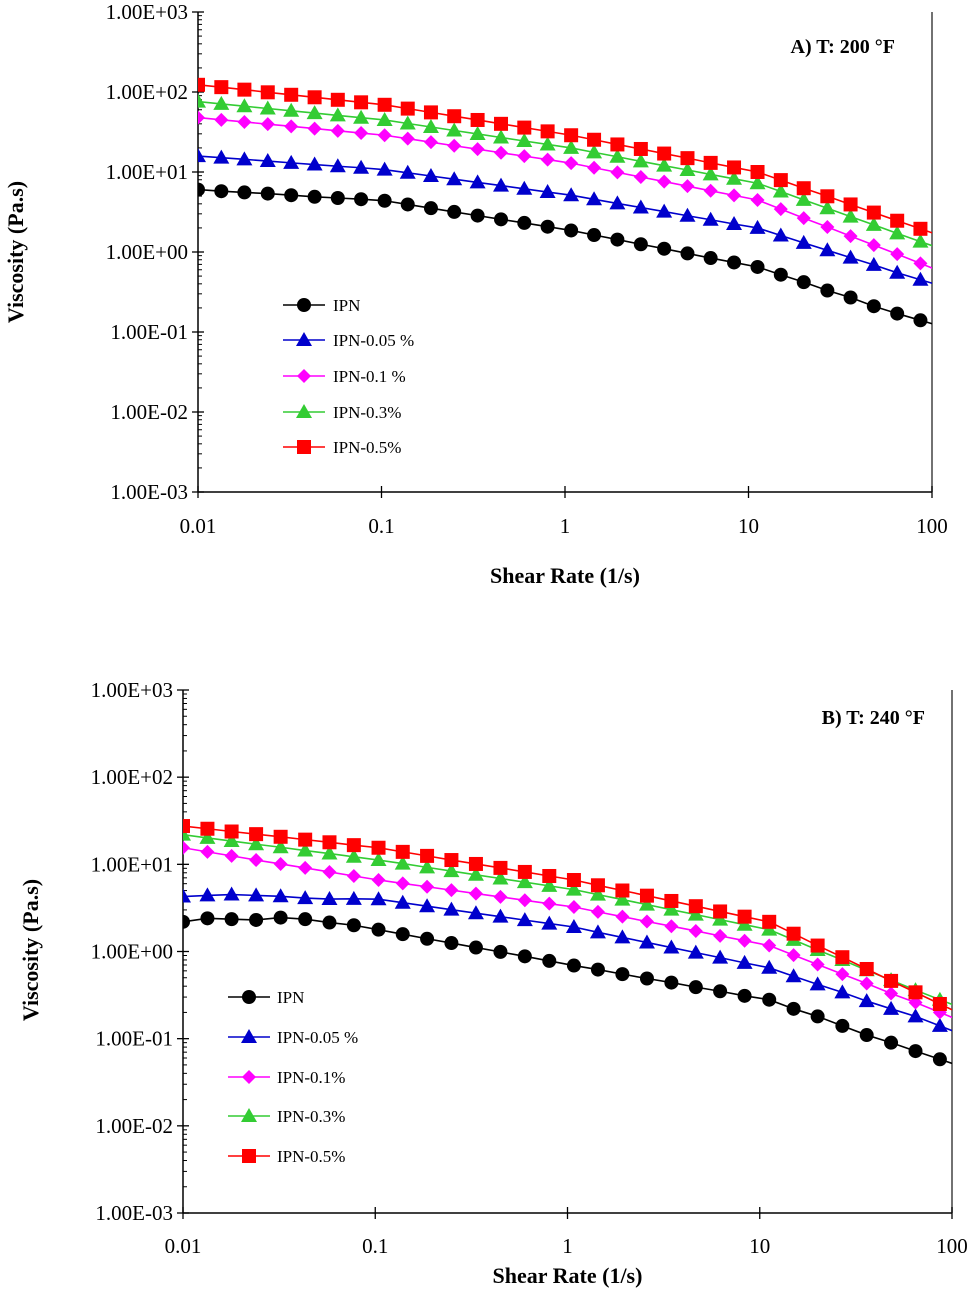 The image size is (975, 1292). What do you see at coordinates (134, 1213) in the screenshot?
I see `y-tick-label: 1.00E-03` at bounding box center [134, 1213].